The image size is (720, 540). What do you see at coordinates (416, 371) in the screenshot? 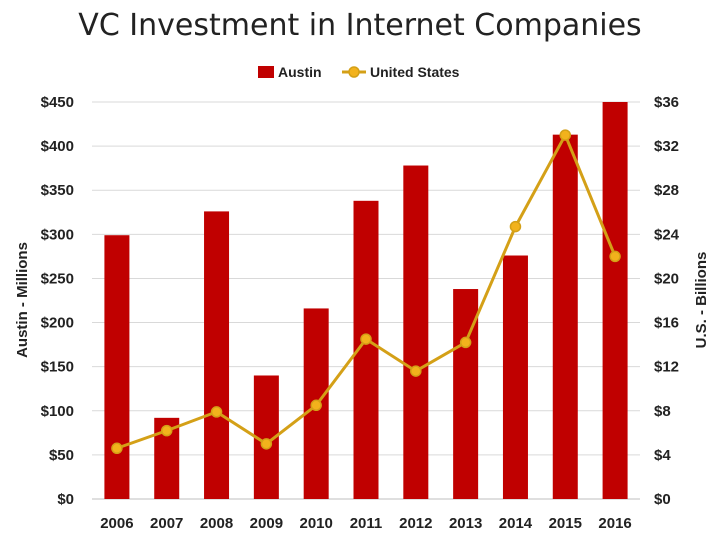
I see `point-united-states-2012` at bounding box center [416, 371].